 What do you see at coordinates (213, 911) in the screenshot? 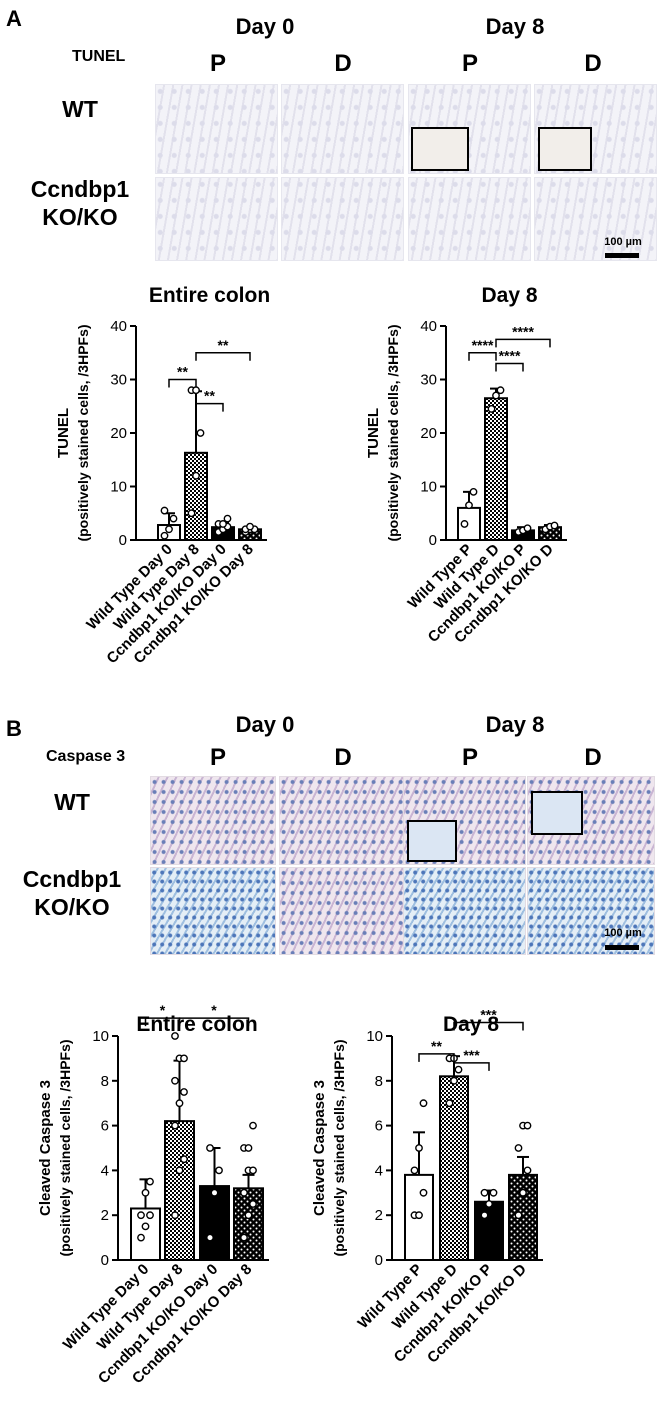
I see `micrograph-casp3-ko-day0-p` at bounding box center [213, 911].